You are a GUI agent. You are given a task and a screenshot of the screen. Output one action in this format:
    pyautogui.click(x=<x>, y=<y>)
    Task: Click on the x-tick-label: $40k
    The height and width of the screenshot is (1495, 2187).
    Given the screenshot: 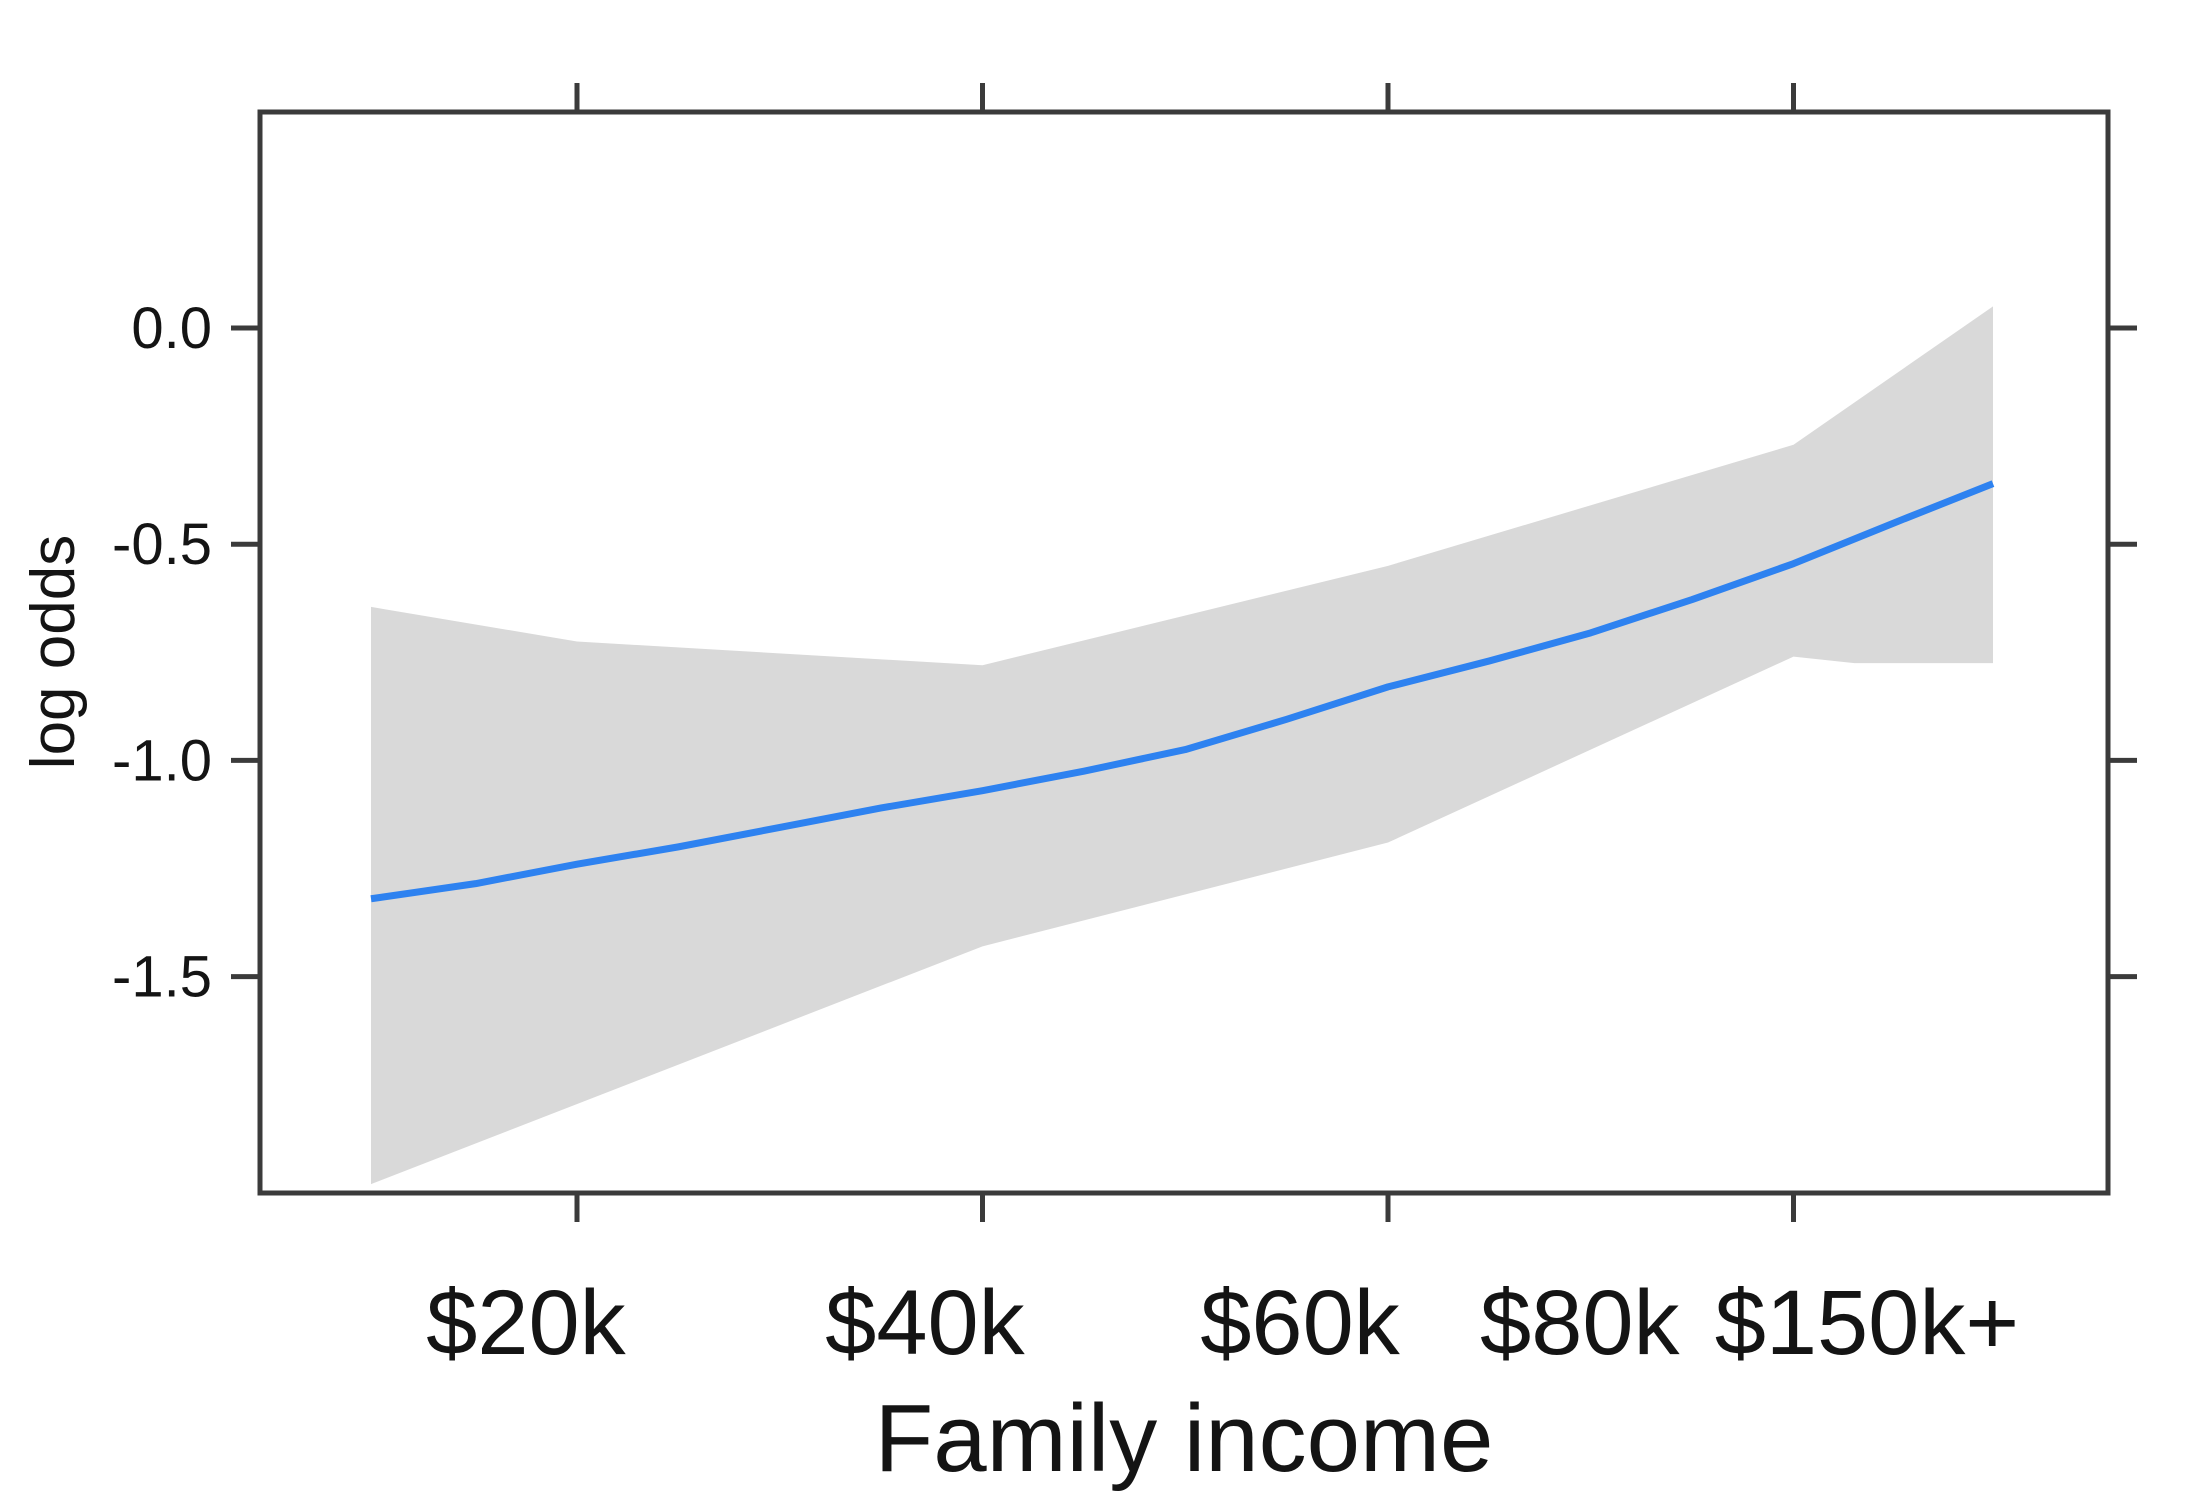 What is the action you would take?
    pyautogui.click(x=925, y=1323)
    